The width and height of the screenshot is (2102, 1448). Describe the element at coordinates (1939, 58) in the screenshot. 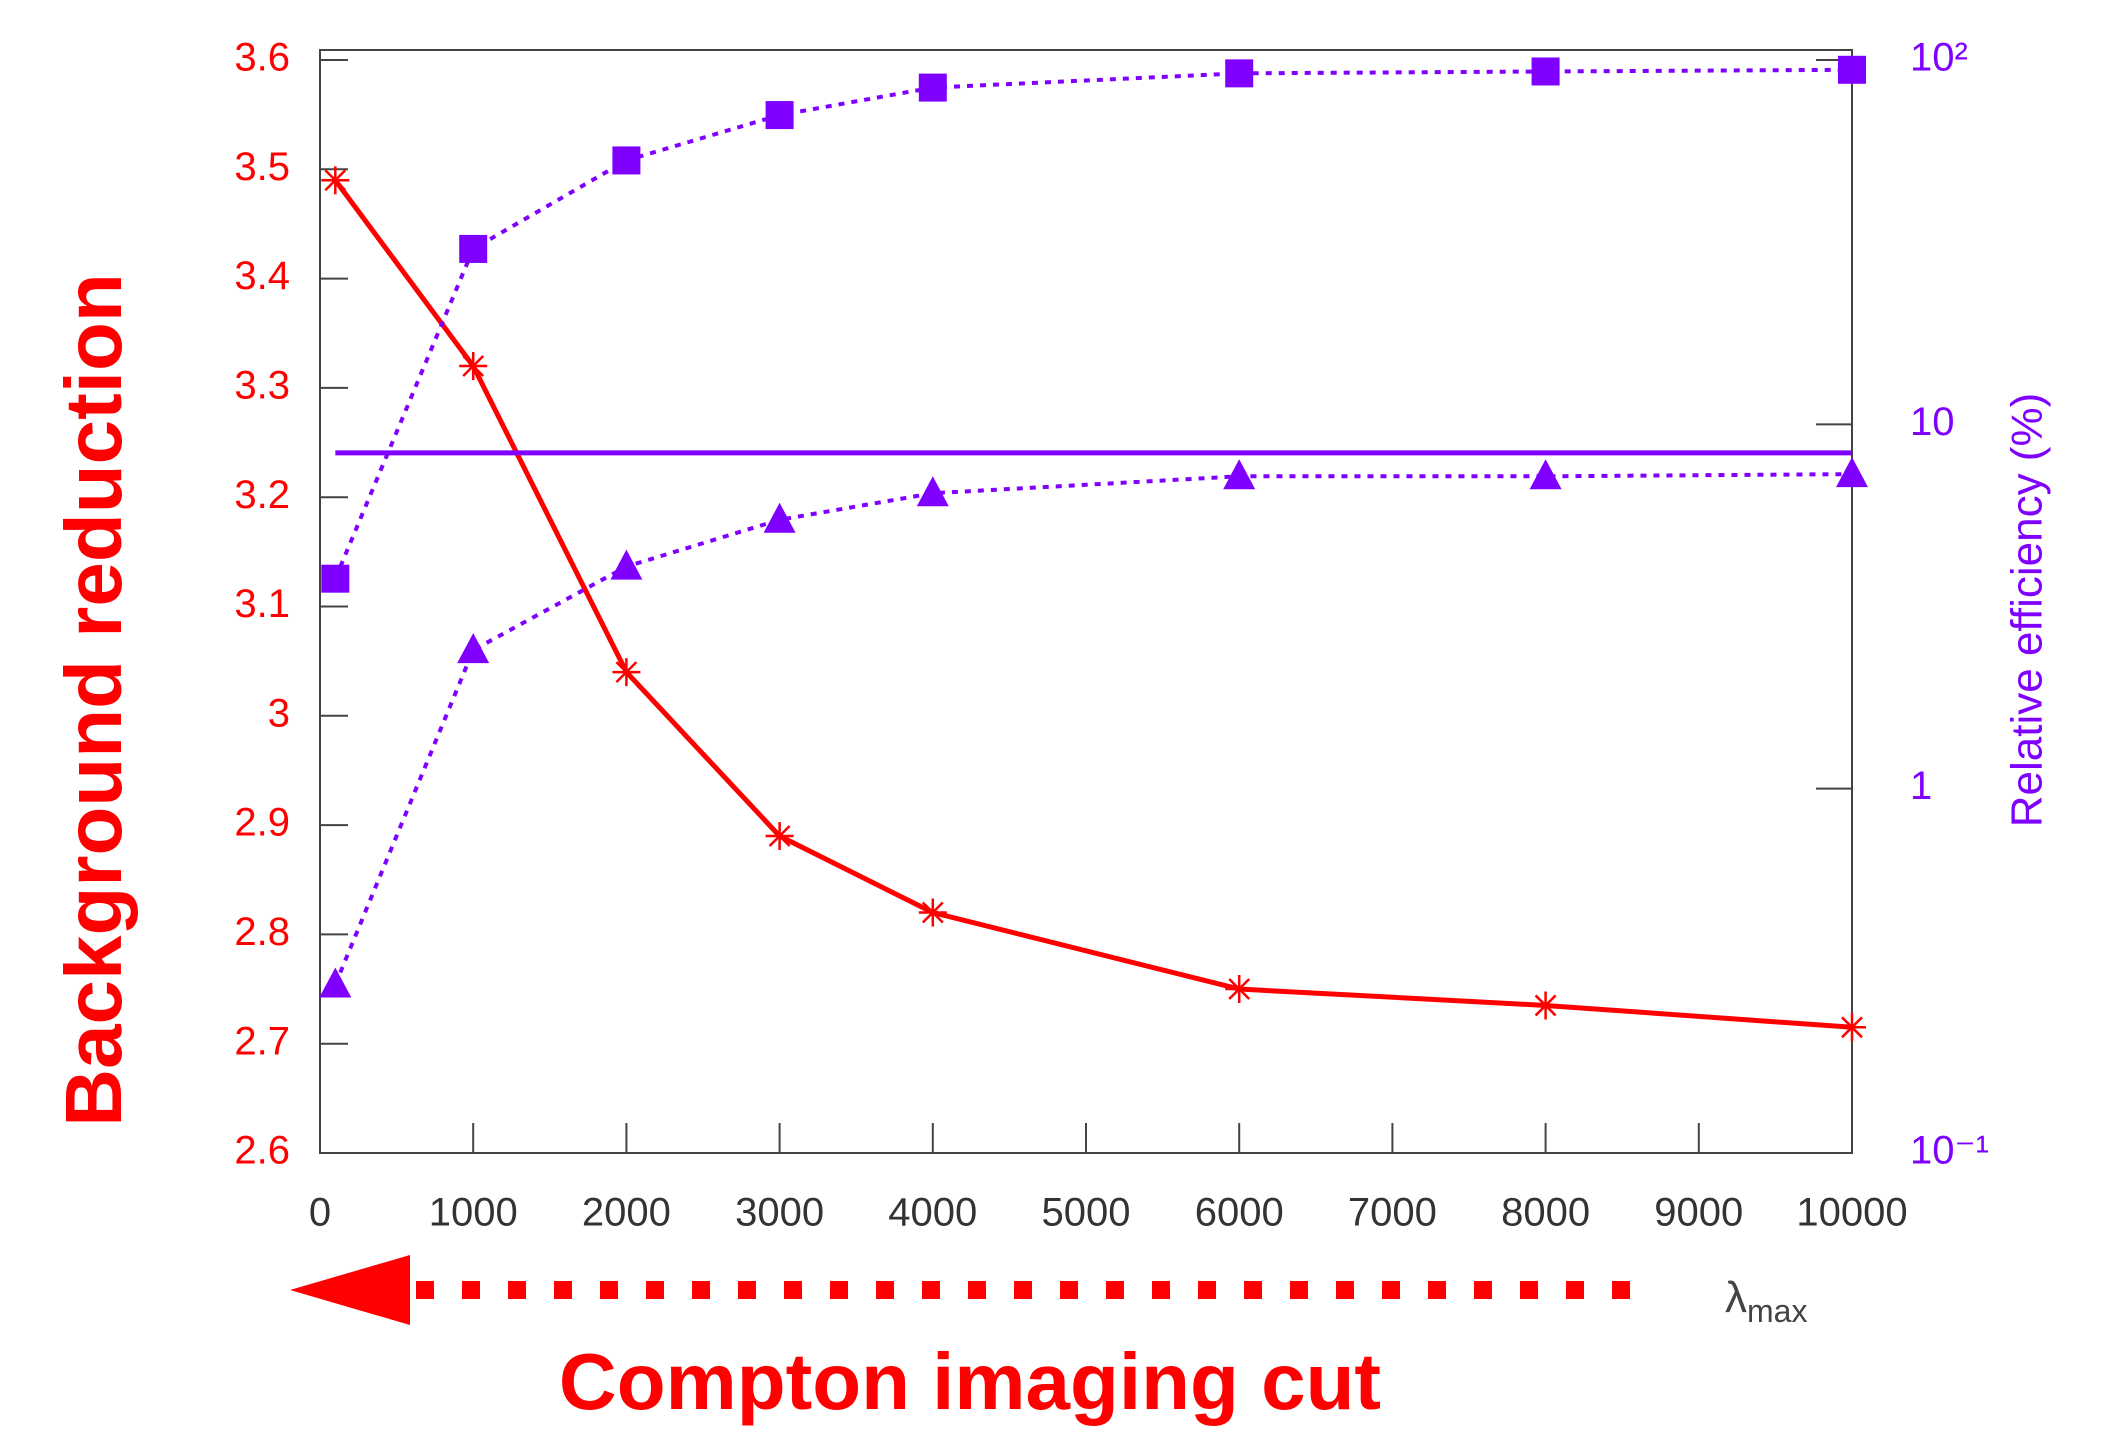

I see `y2-tick-label: 10²` at that location.